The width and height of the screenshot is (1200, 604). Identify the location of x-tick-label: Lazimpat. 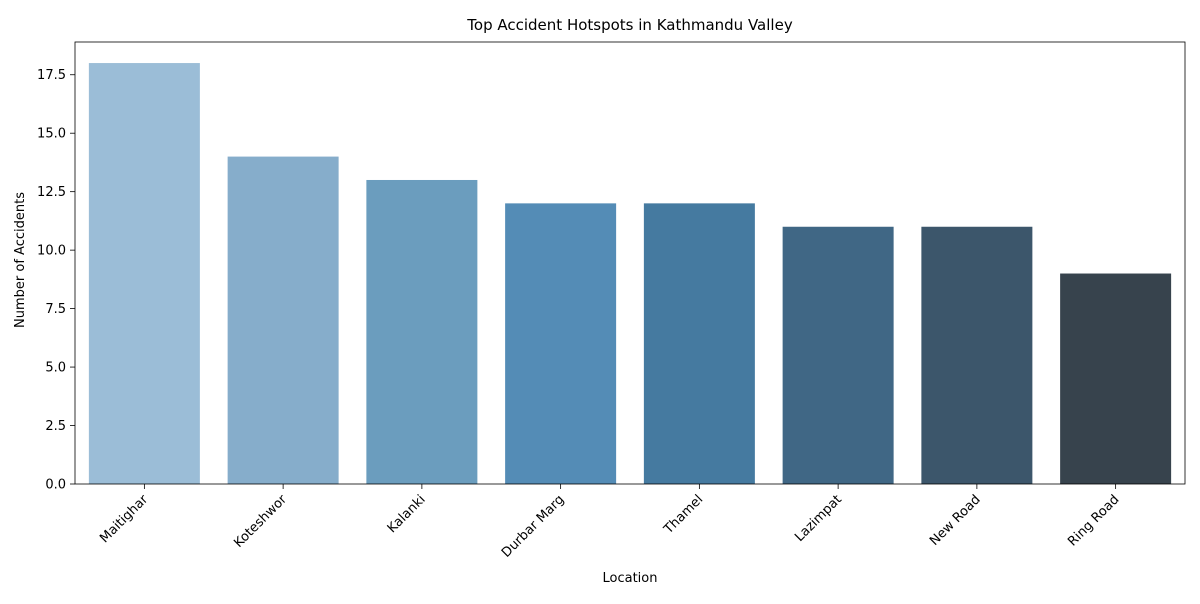
(818, 518).